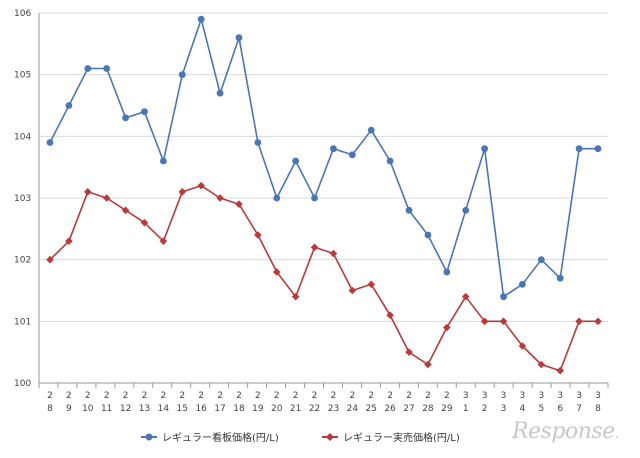 The width and height of the screenshot is (640, 458). What do you see at coordinates (258, 409) in the screenshot?
I see `x-tick-label: 19` at bounding box center [258, 409].